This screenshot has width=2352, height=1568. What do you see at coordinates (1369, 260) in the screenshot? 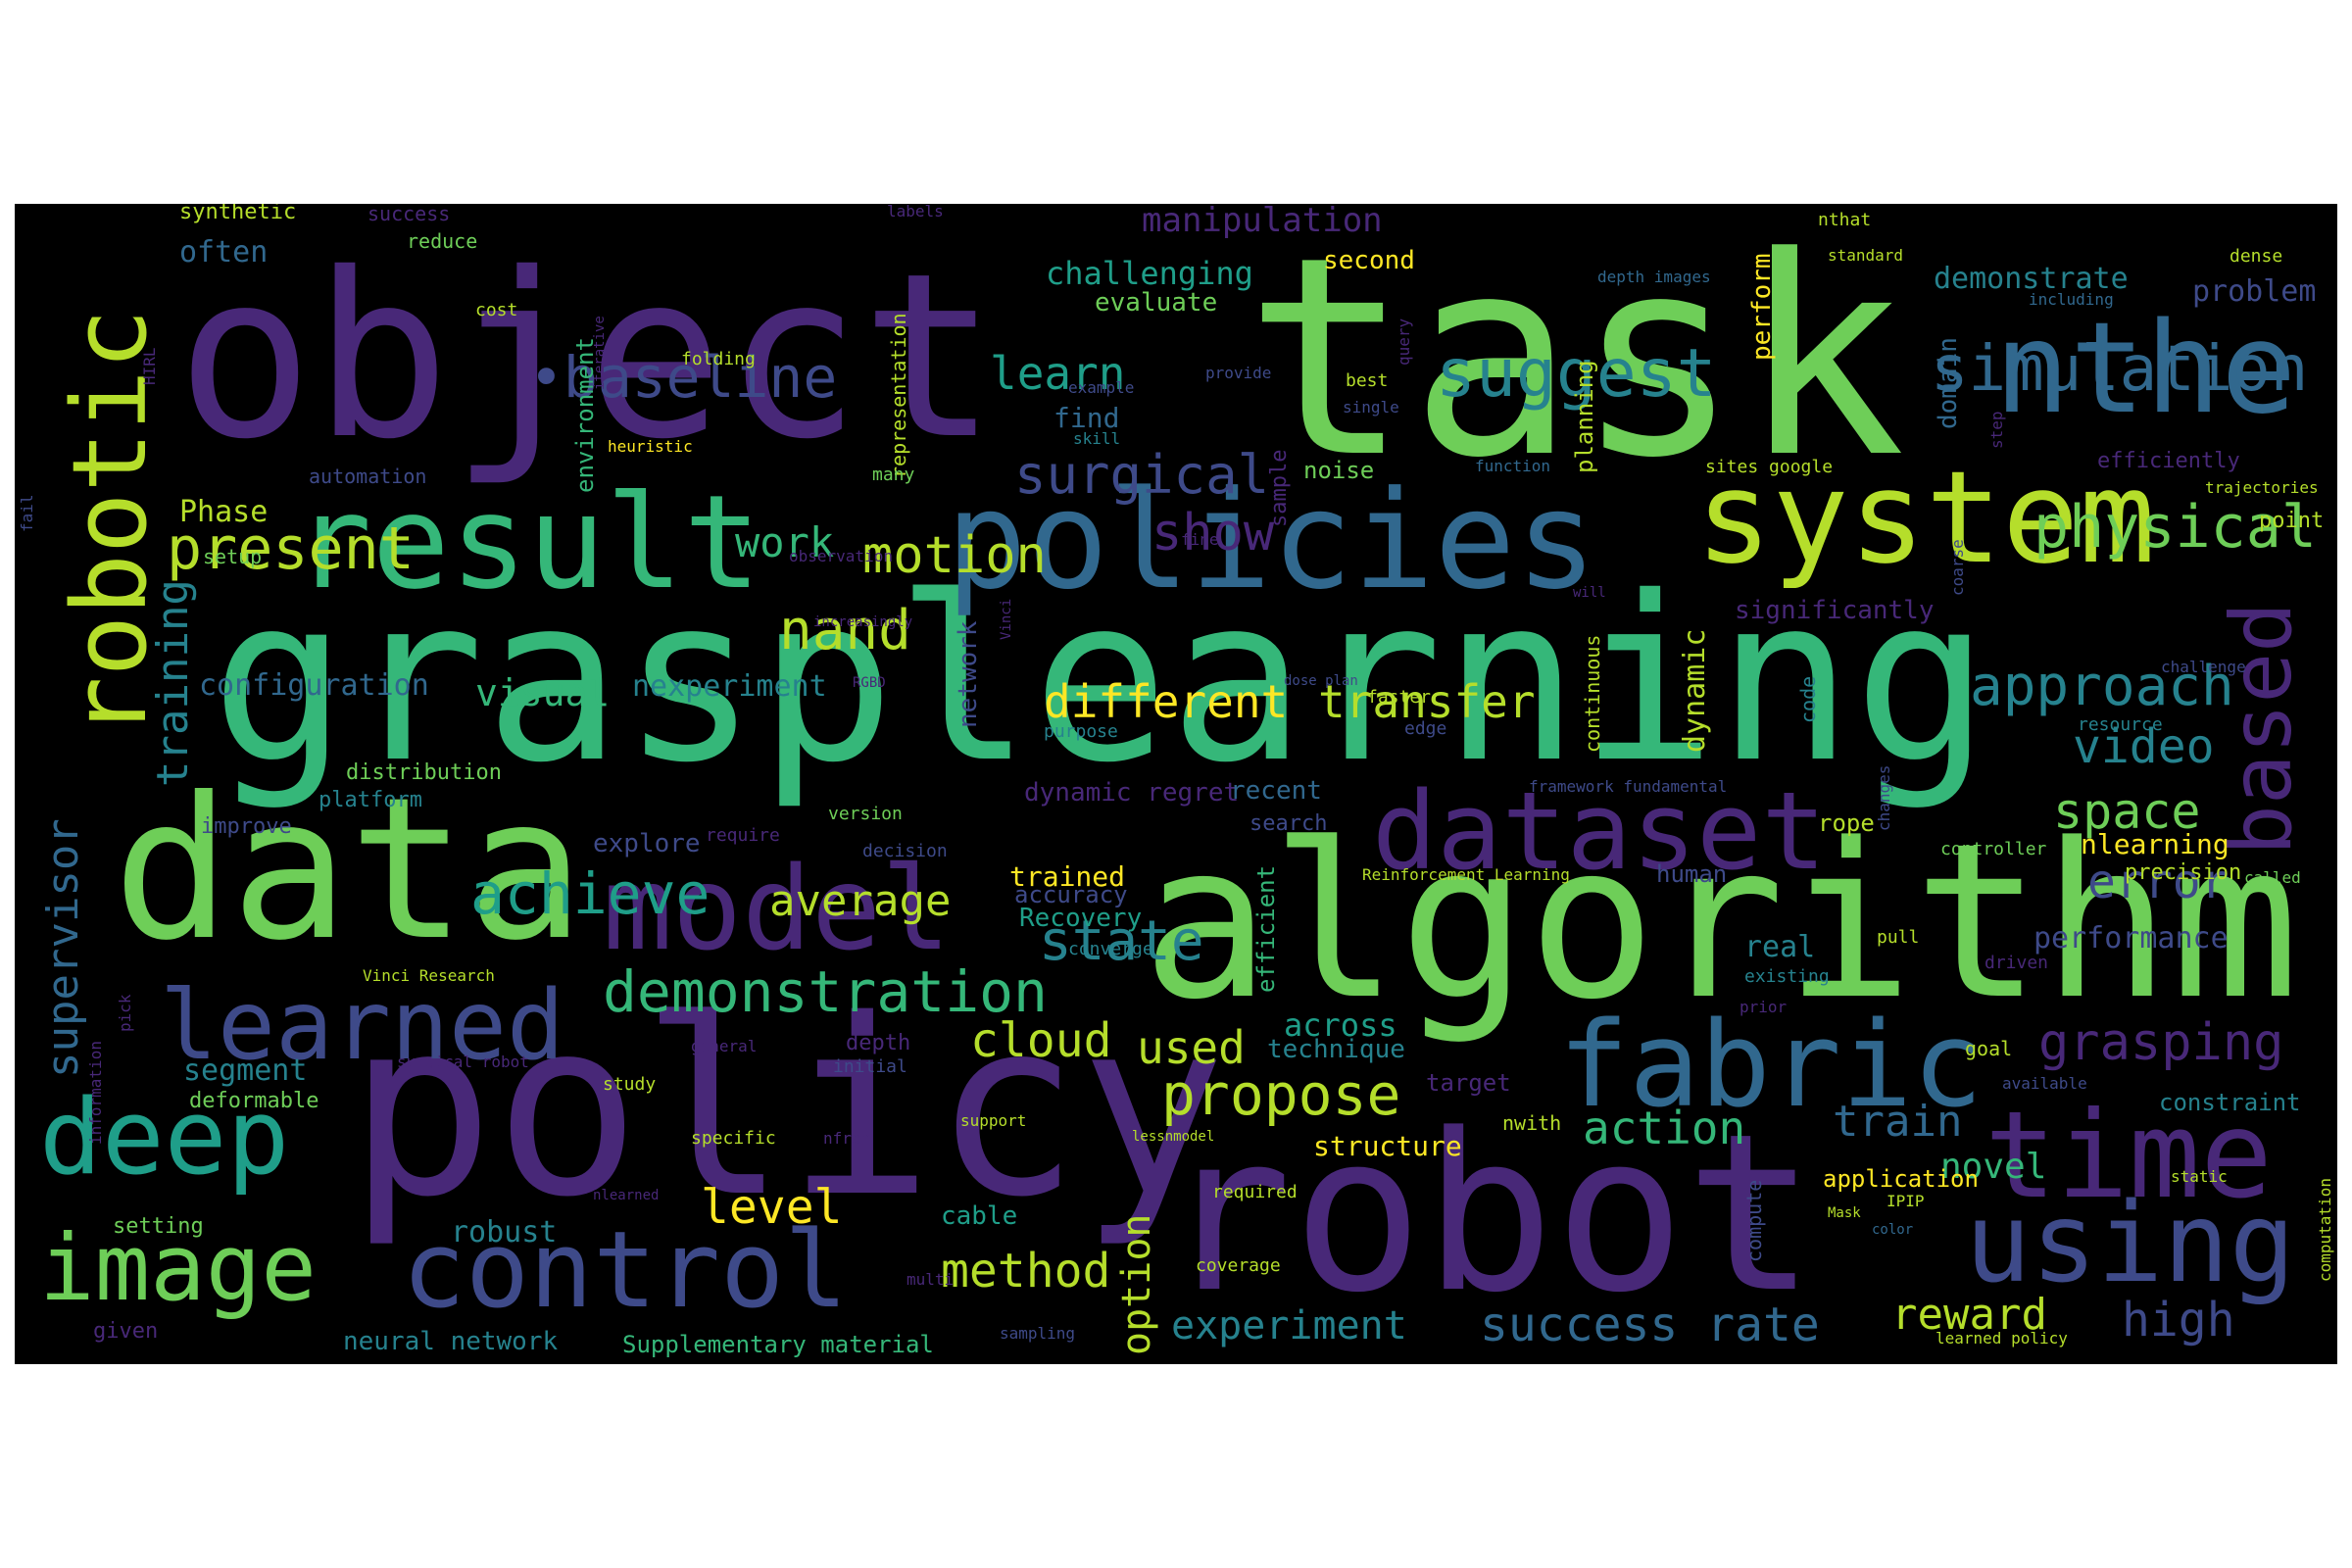
I see `word-second: second` at bounding box center [1369, 260].